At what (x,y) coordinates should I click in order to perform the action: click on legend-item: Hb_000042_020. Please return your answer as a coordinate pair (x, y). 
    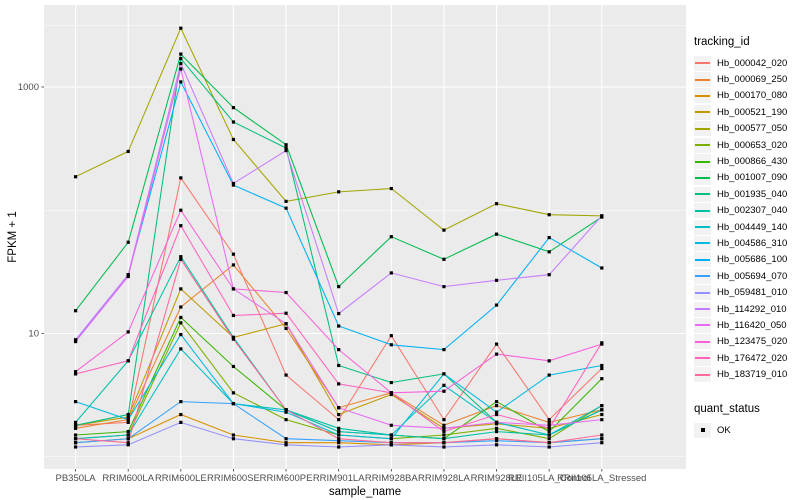
    Looking at the image, I should click on (740, 63).